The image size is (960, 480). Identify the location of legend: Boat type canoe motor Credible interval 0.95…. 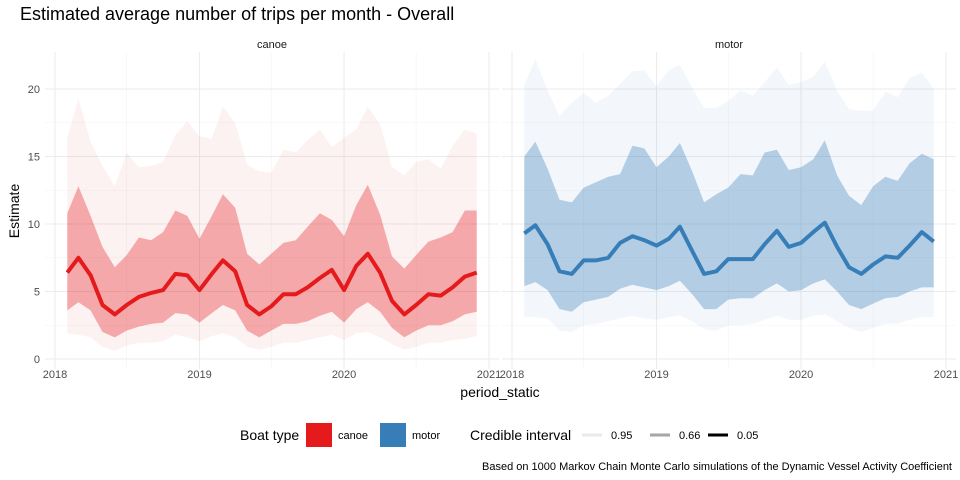
(499, 435).